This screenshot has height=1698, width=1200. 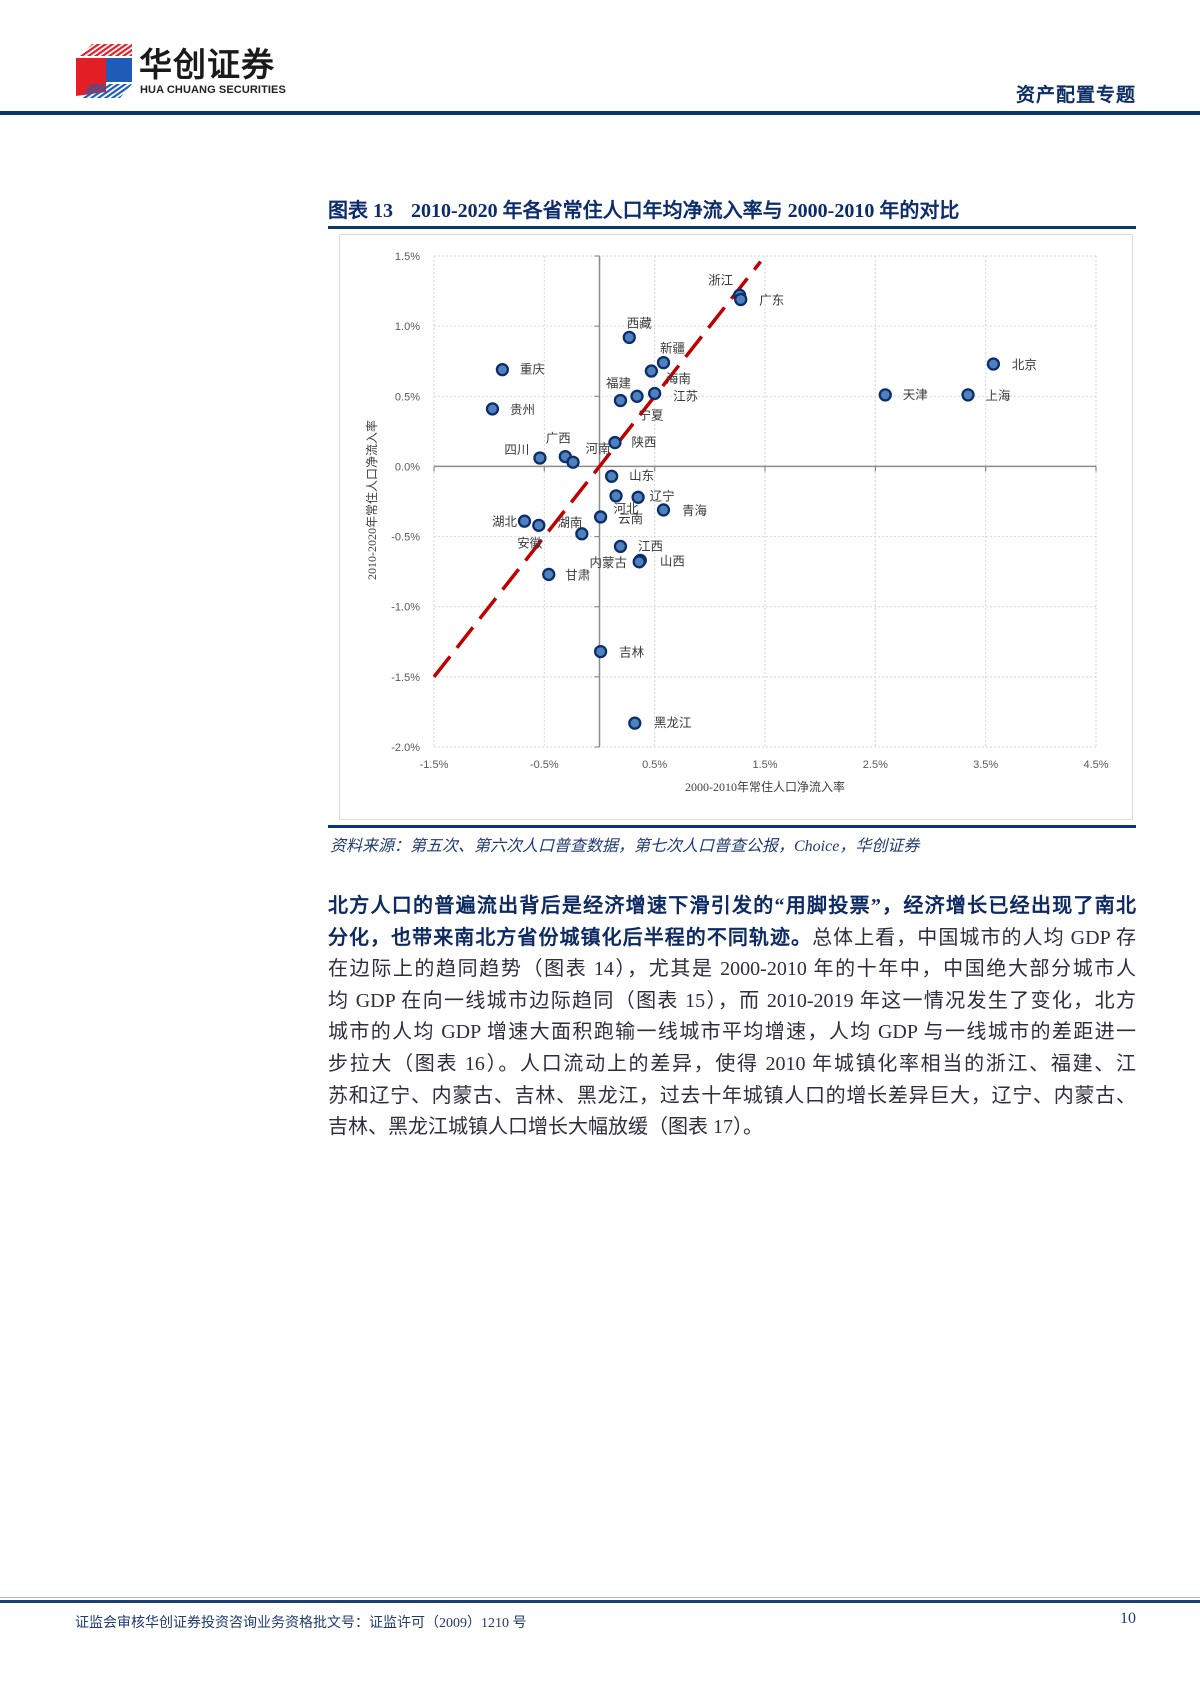 I want to click on figure-bottom-divider, so click(x=732, y=826).